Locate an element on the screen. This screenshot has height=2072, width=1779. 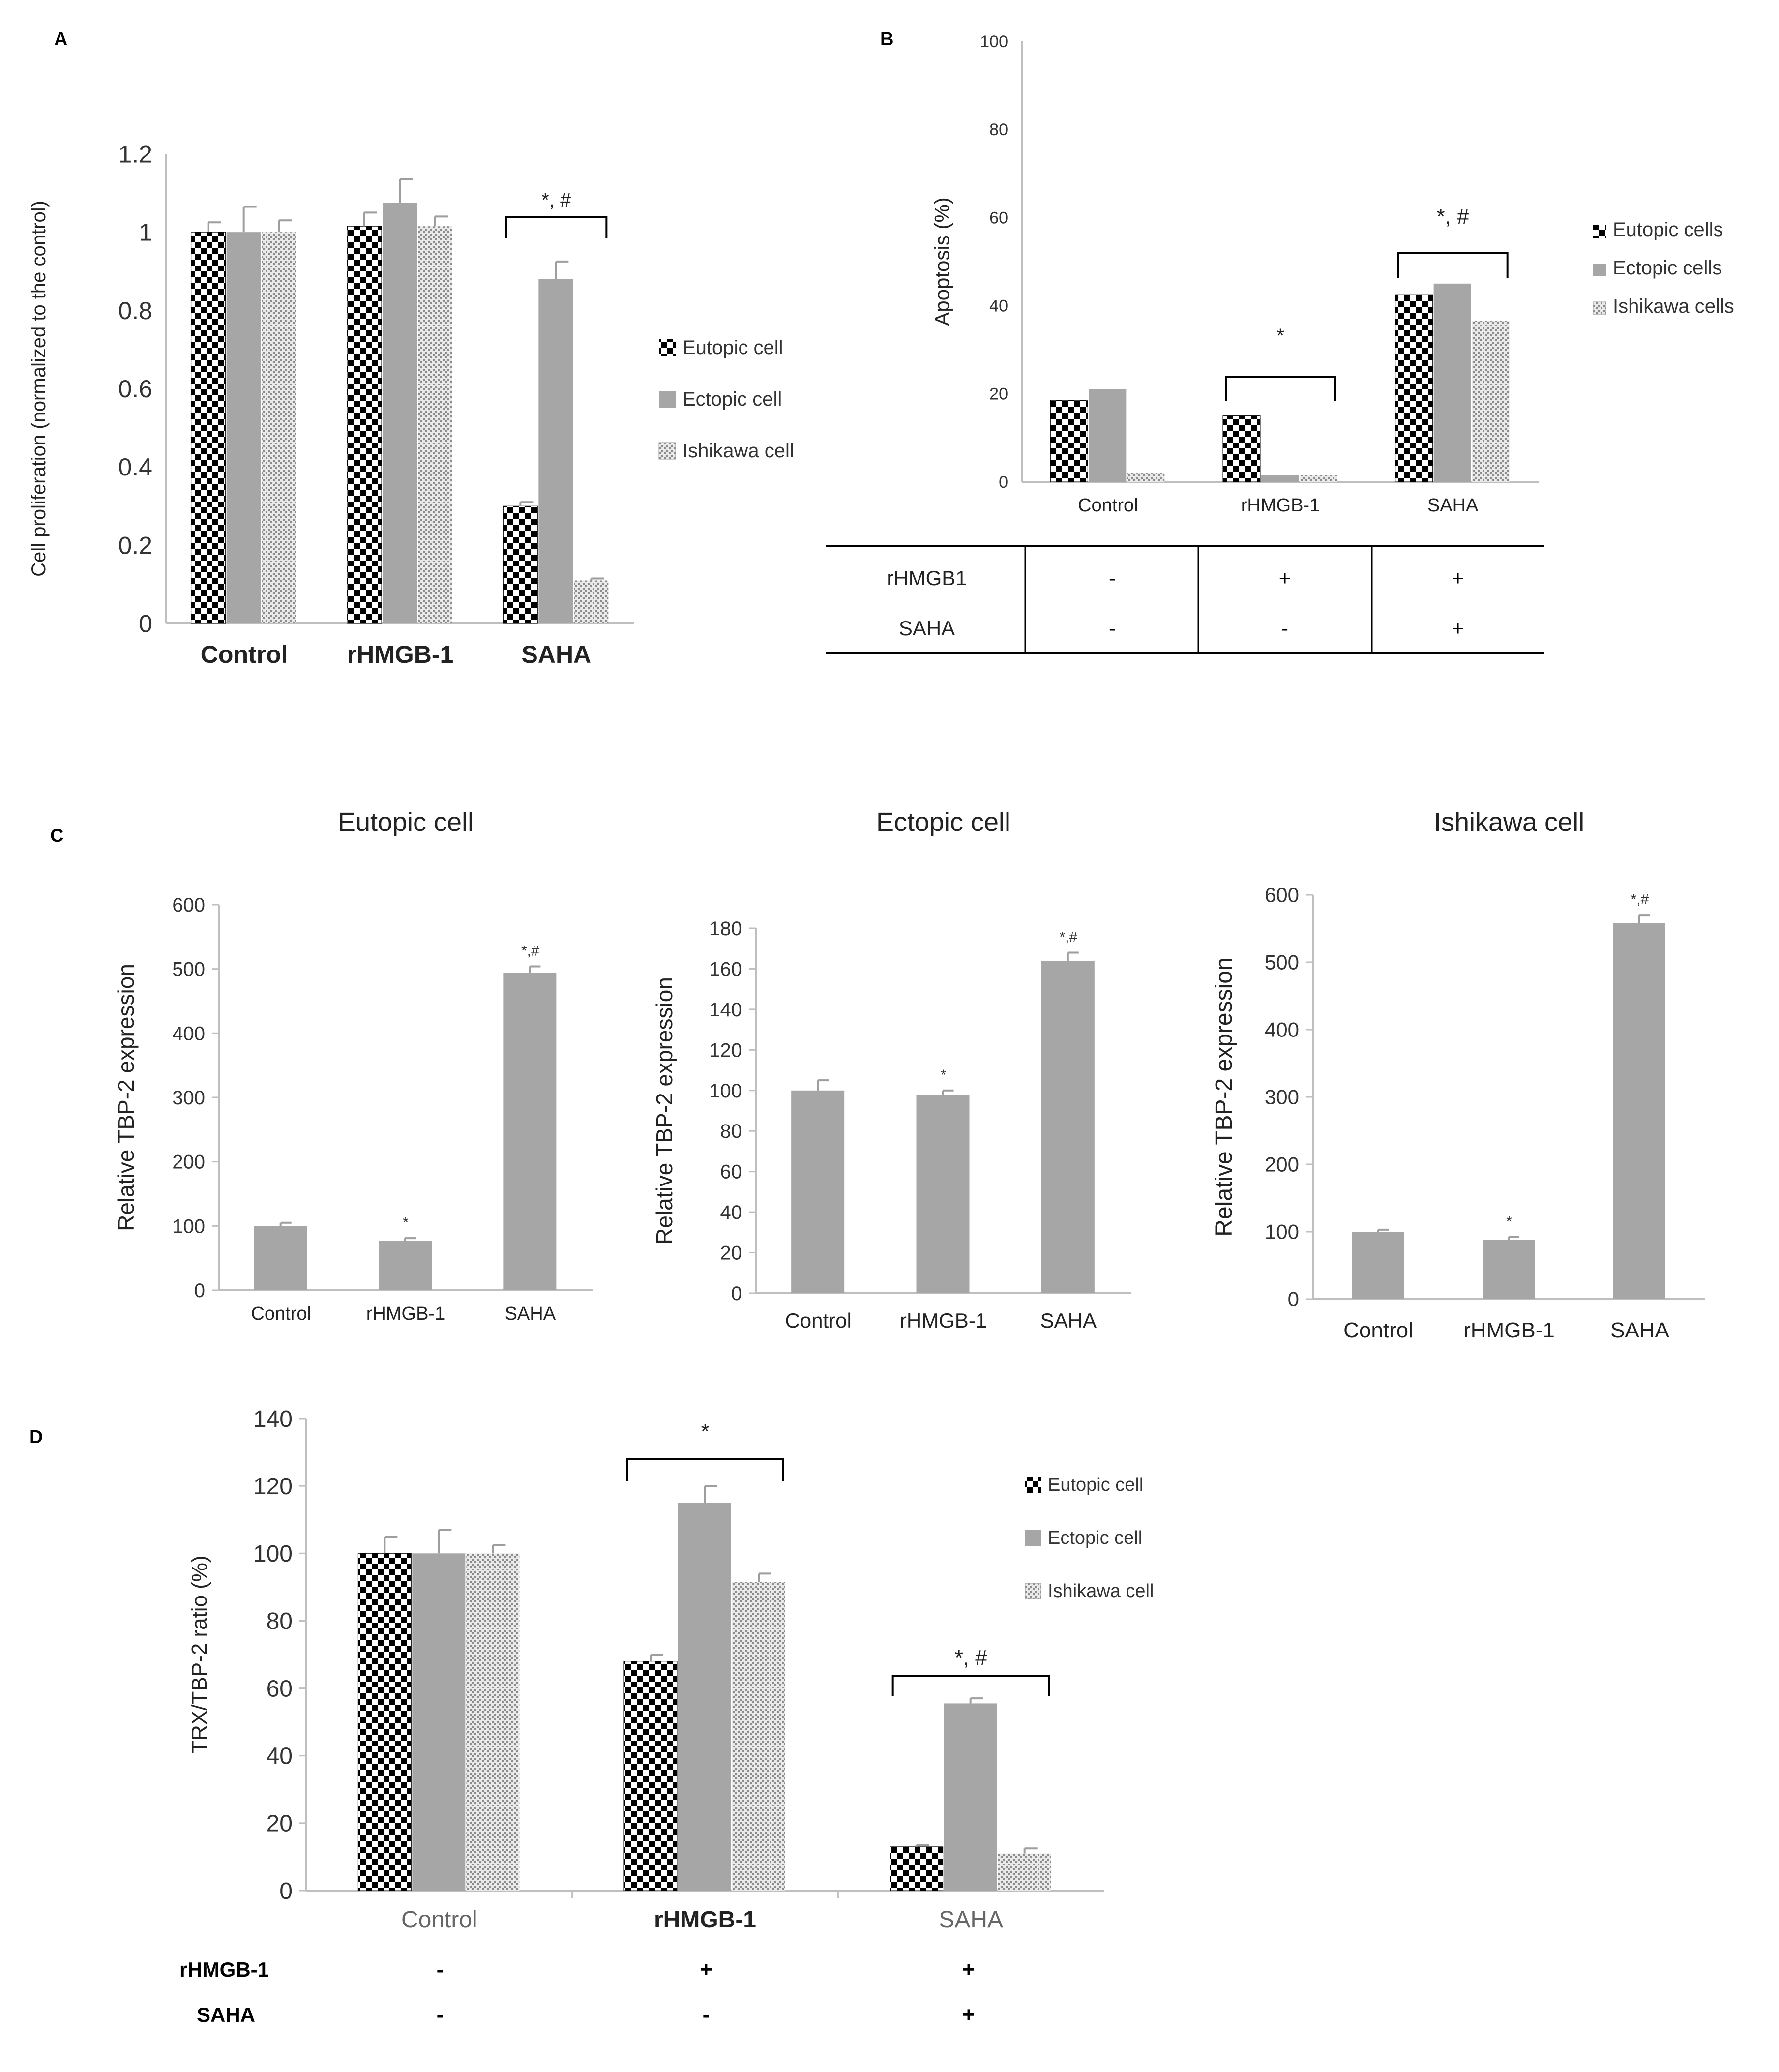
chart-d-x-tick-label: SAHA is located at coordinates (971, 1920).